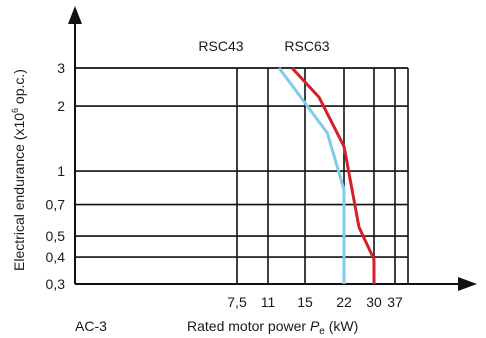 The width and height of the screenshot is (486, 338). What do you see at coordinates (311, 175) in the screenshot?
I see `series-line-rsc43` at bounding box center [311, 175].